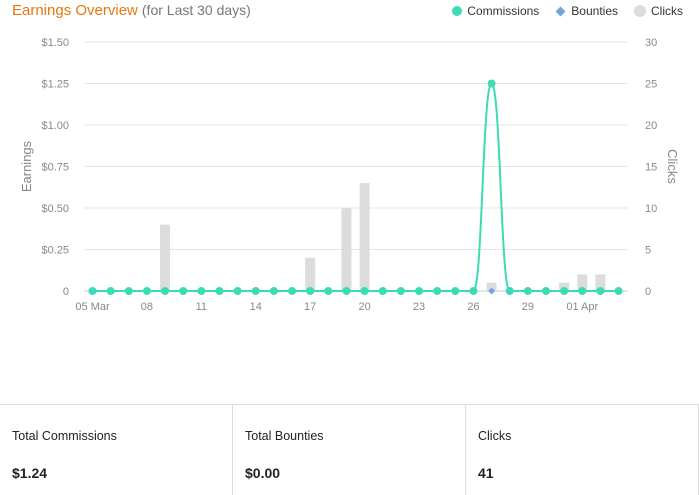 This screenshot has height=495, width=699. What do you see at coordinates (503, 11) in the screenshot?
I see `legend-label-commissions: Commissions` at bounding box center [503, 11].